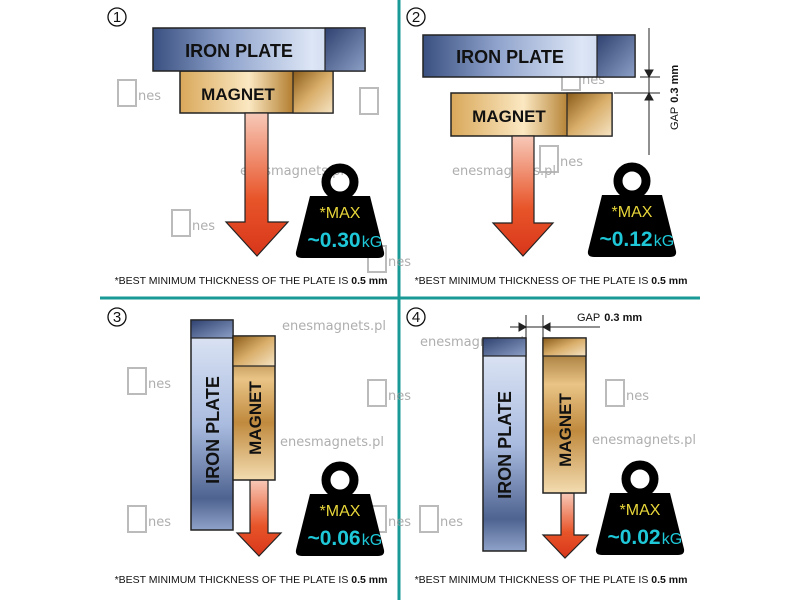  Describe the element at coordinates (625, 239) in the screenshot. I see `svg-text: ~0.12` at that location.